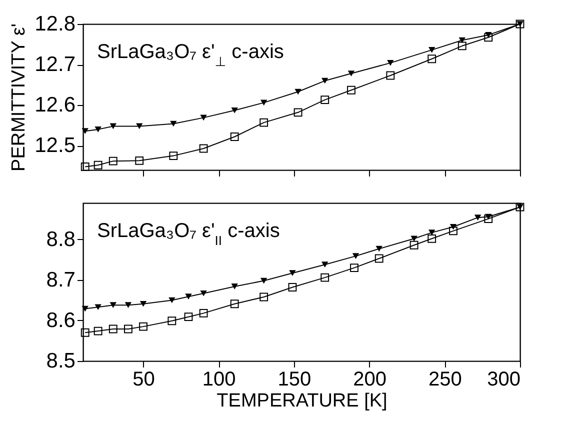  Describe the element at coordinates (188, 234) in the screenshot. I see `annotation: SrLaGa₃O₇ ε'$_{II}$ c-axis` at that location.